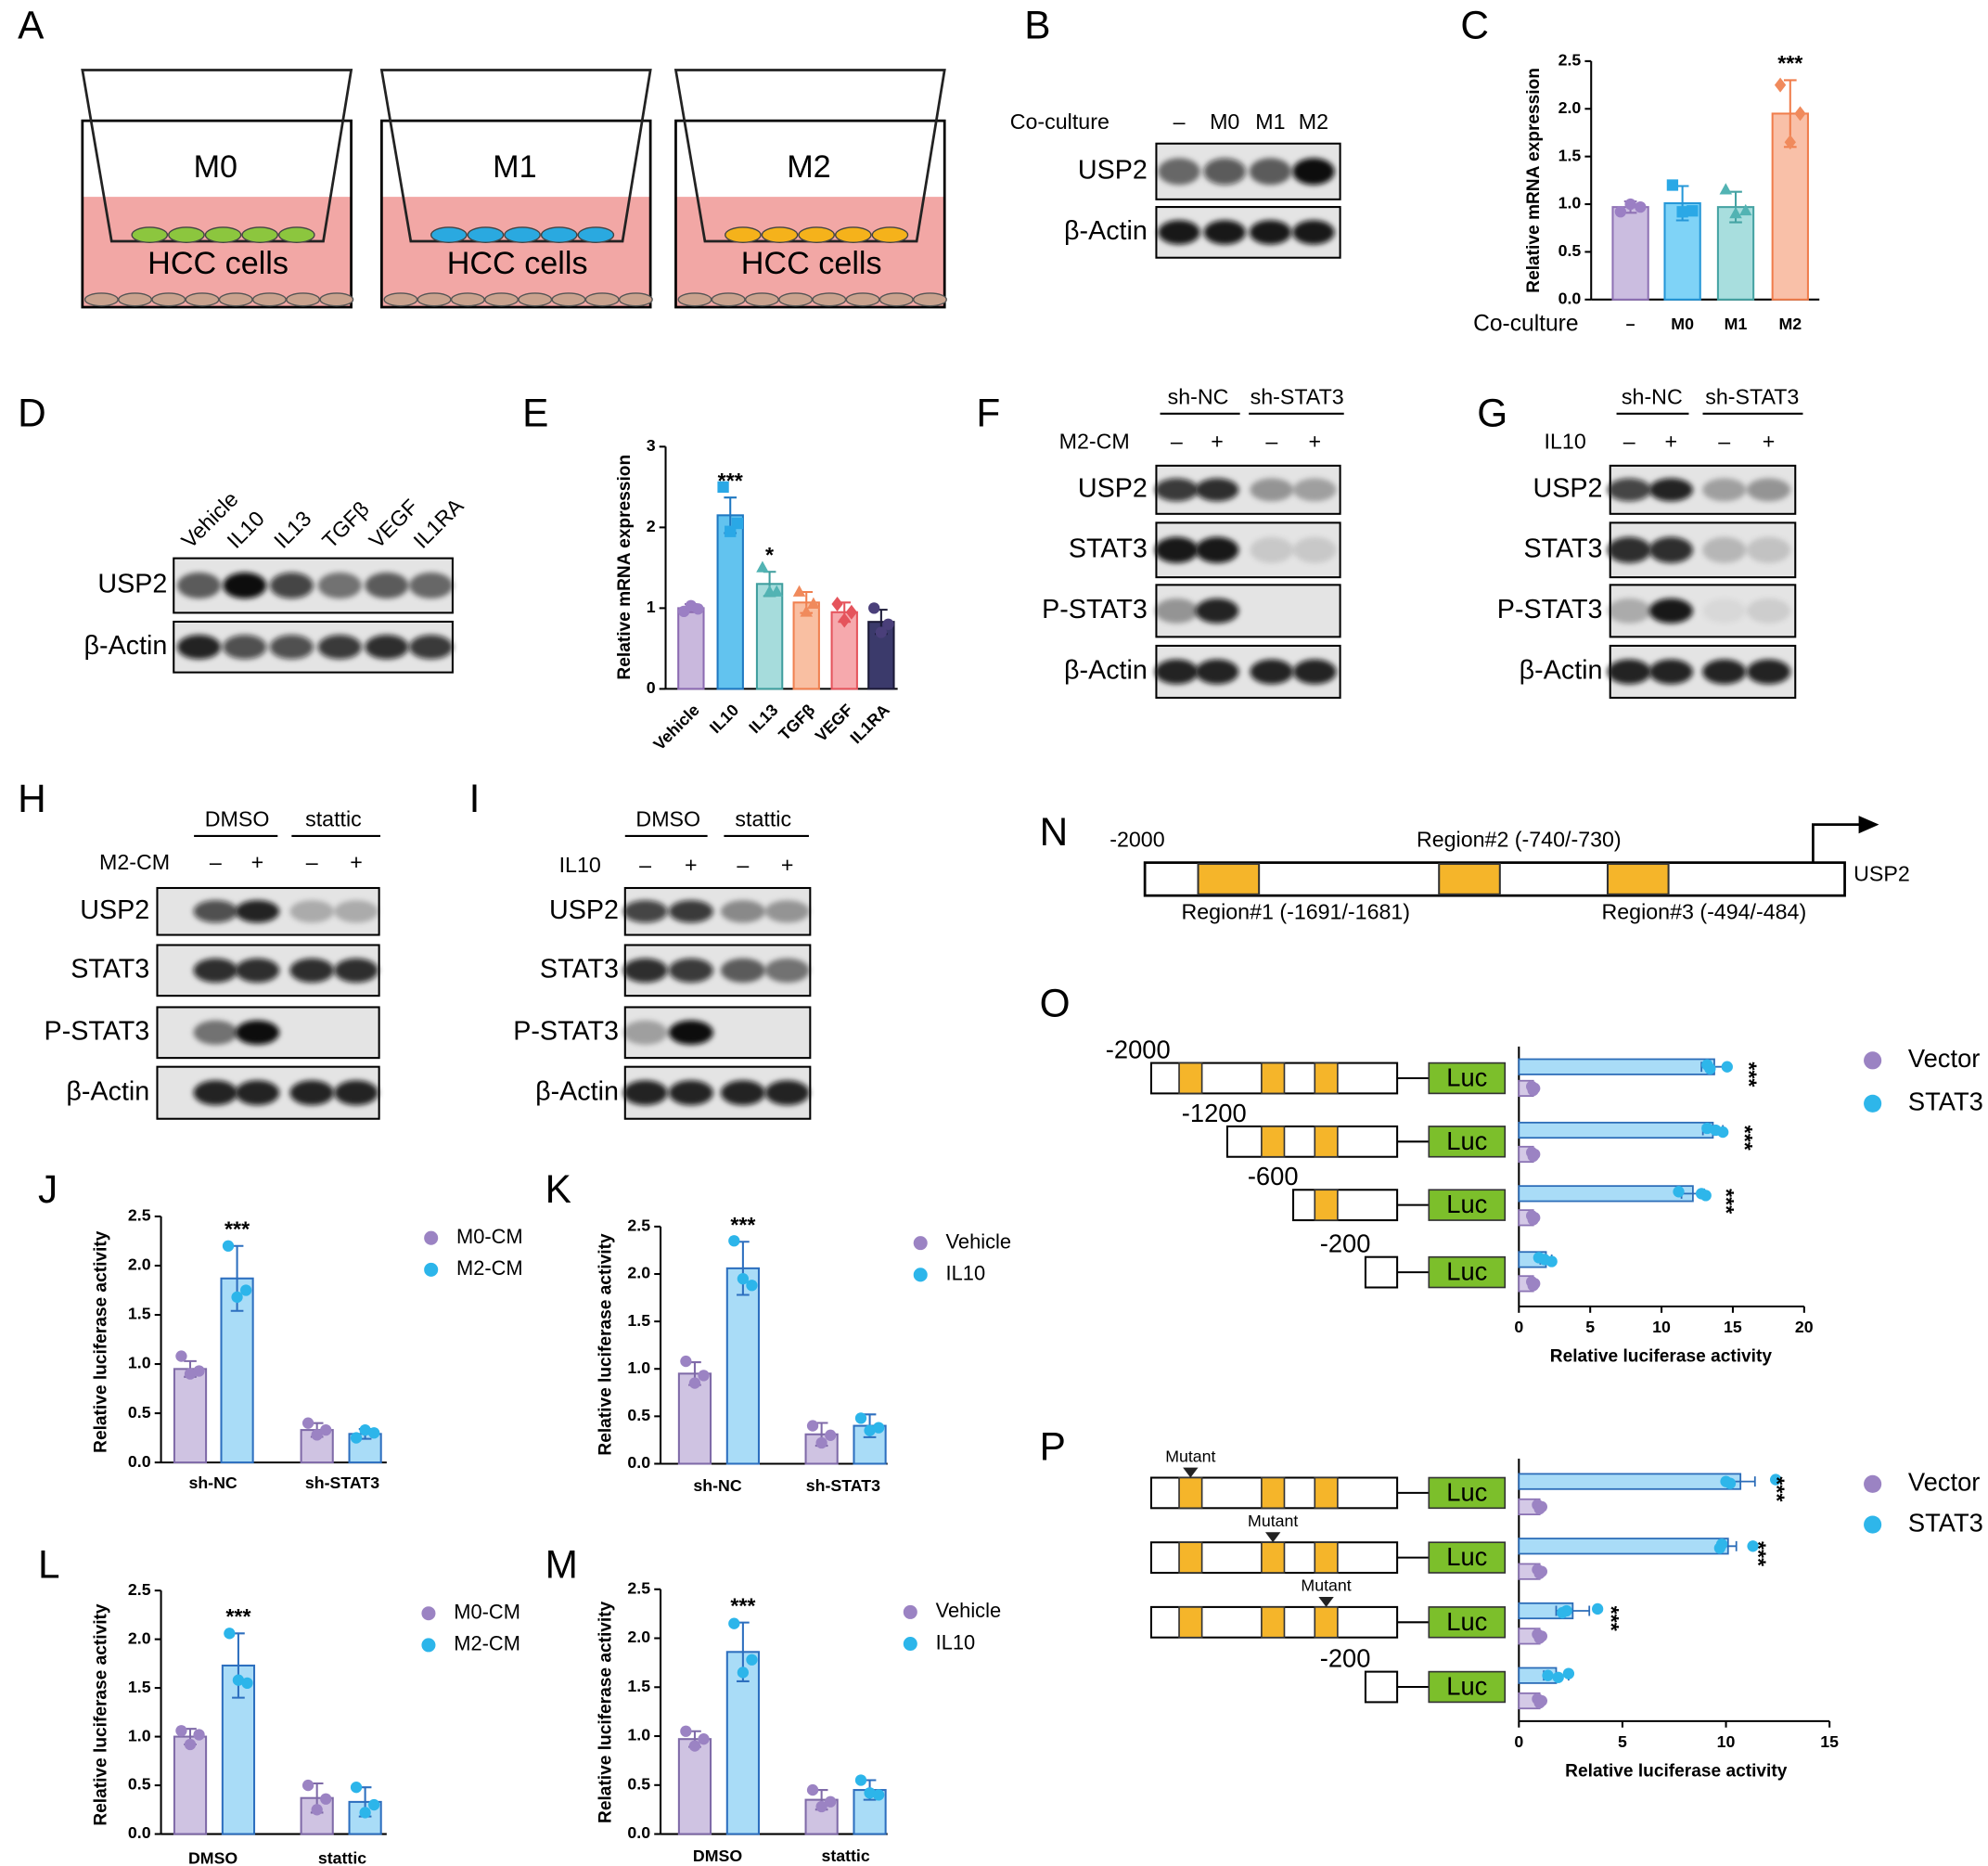 This screenshot has height=1866, width=1988. What do you see at coordinates (139, 1461) in the screenshot?
I see `y-tick-label: 0.0` at bounding box center [139, 1461].